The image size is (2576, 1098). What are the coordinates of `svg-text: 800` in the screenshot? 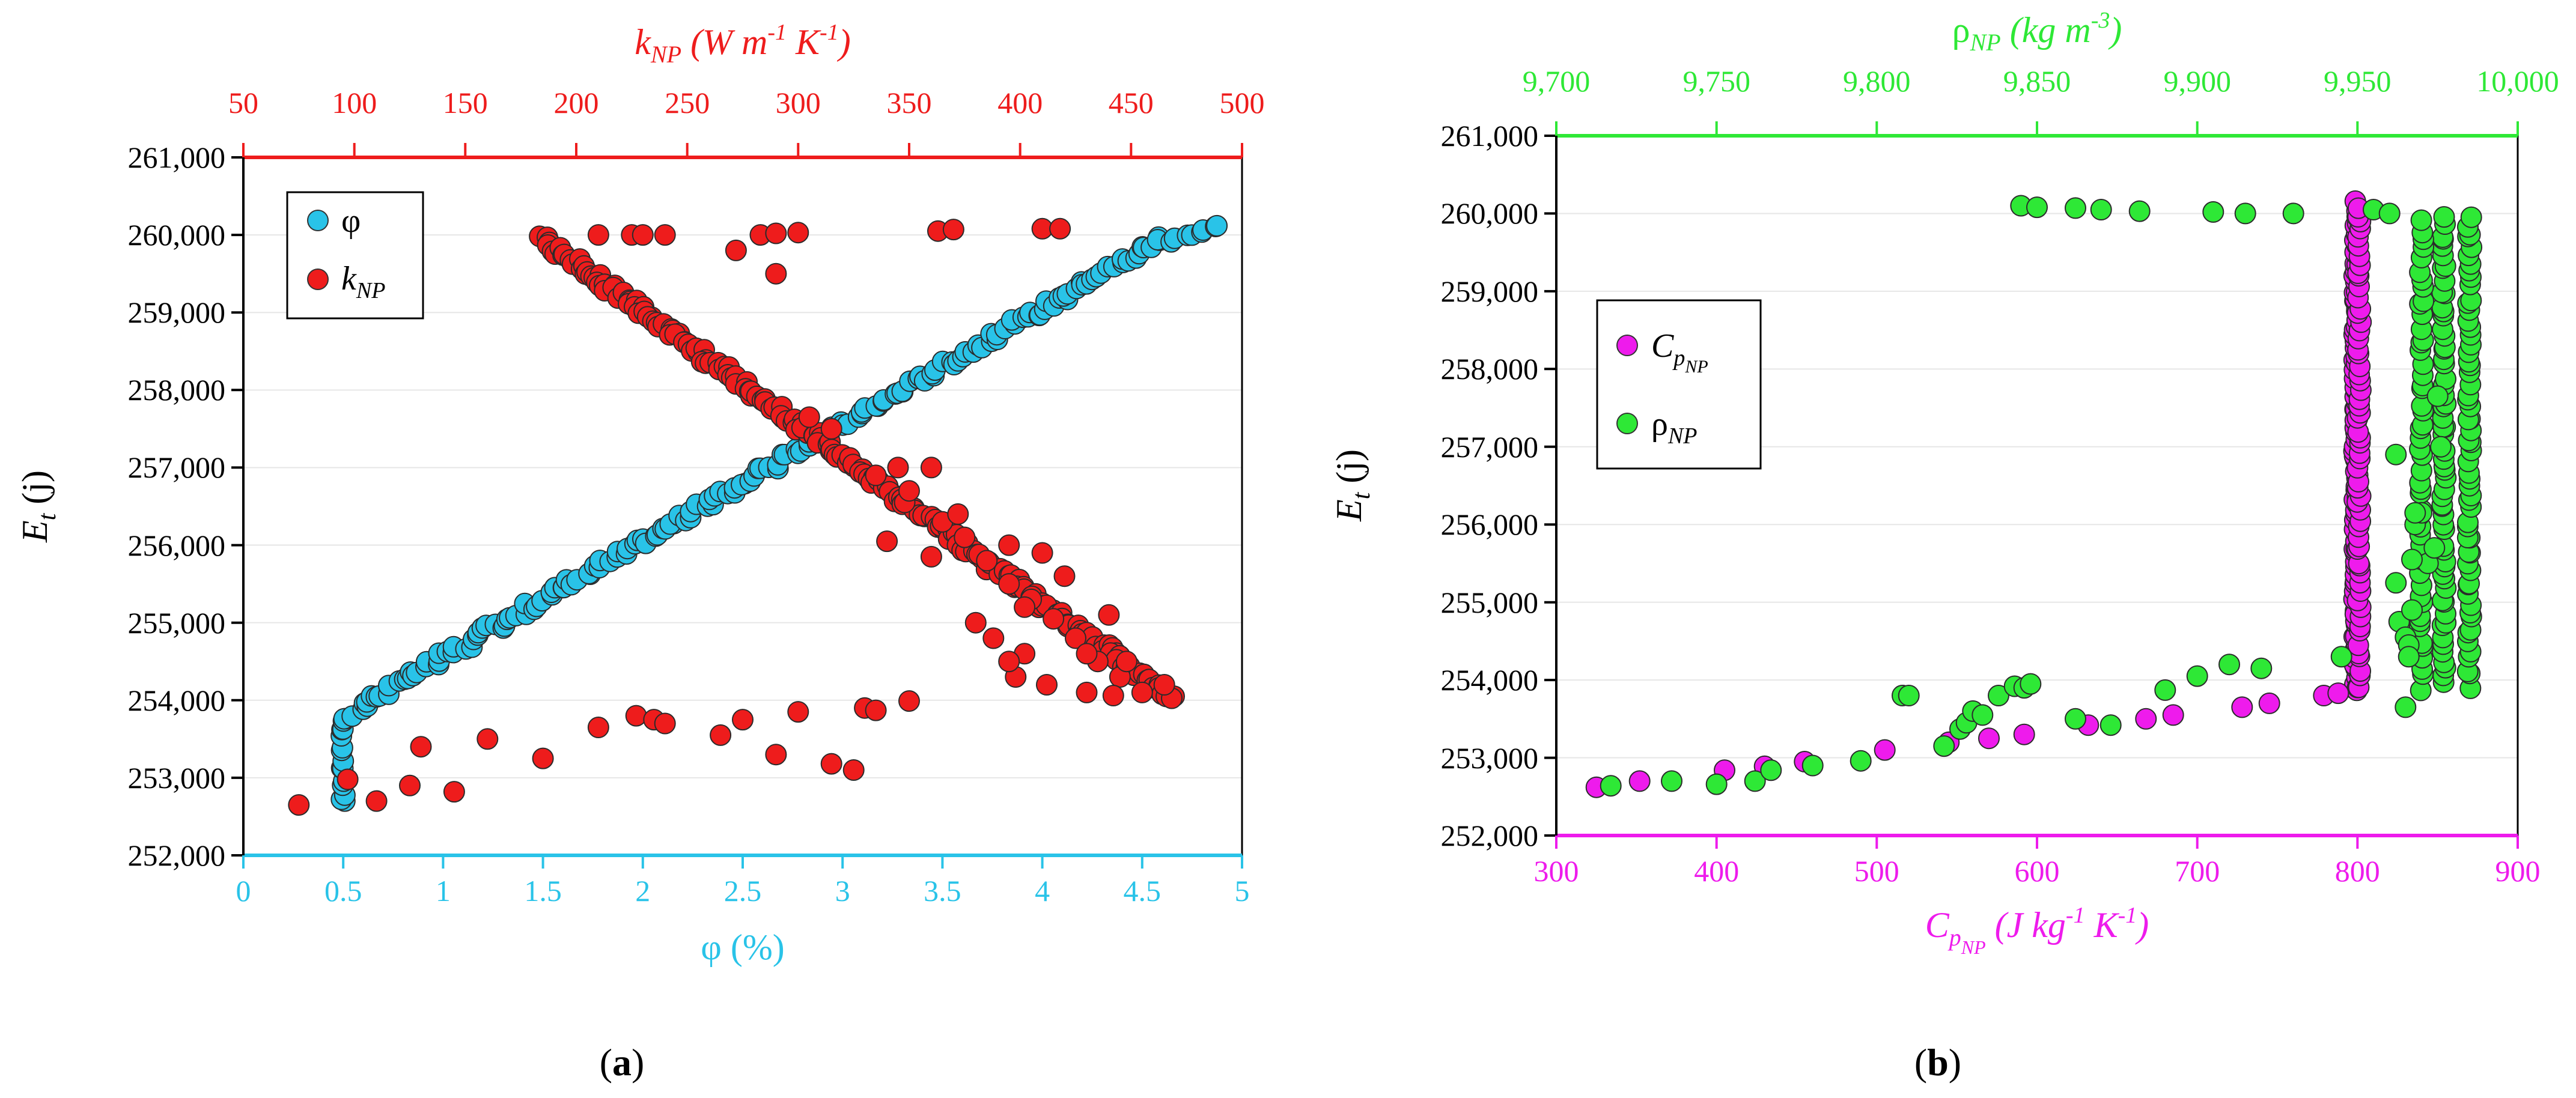 It's located at (2357, 871).